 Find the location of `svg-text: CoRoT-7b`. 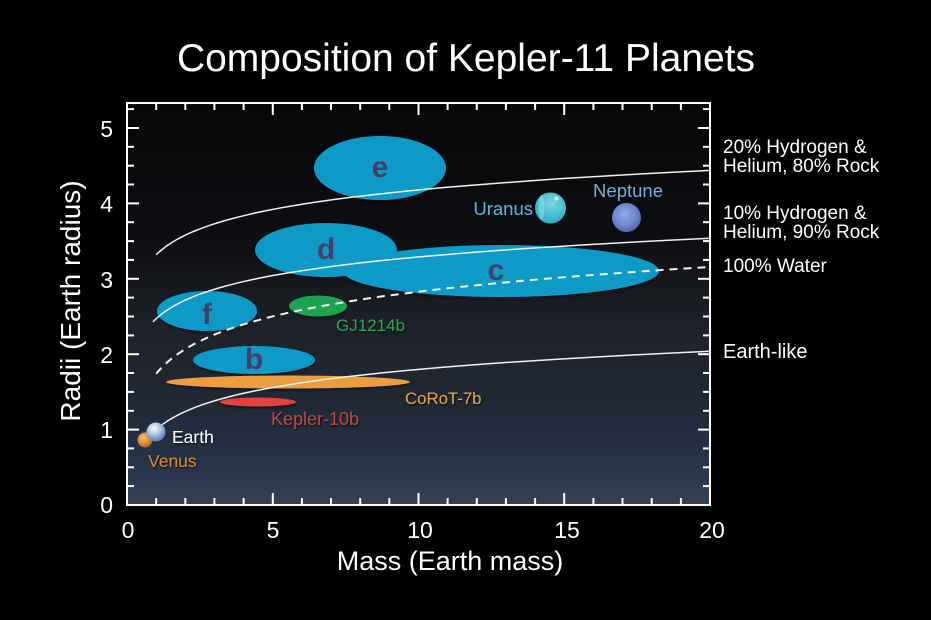

svg-text: CoRoT-7b is located at coordinates (443, 398).